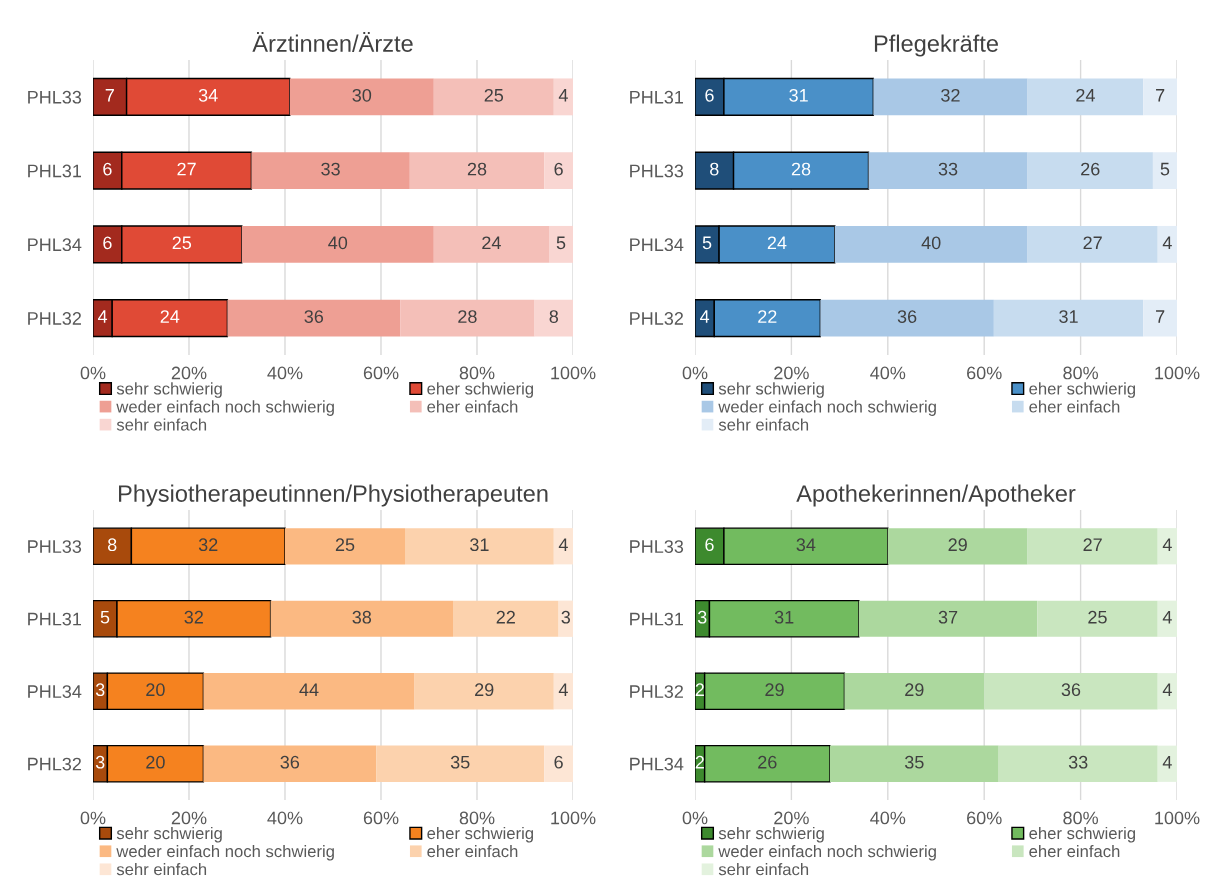 This screenshot has width=1216, height=878. What do you see at coordinates (505, 617) in the screenshot?
I see `data-label: 22` at bounding box center [505, 617].